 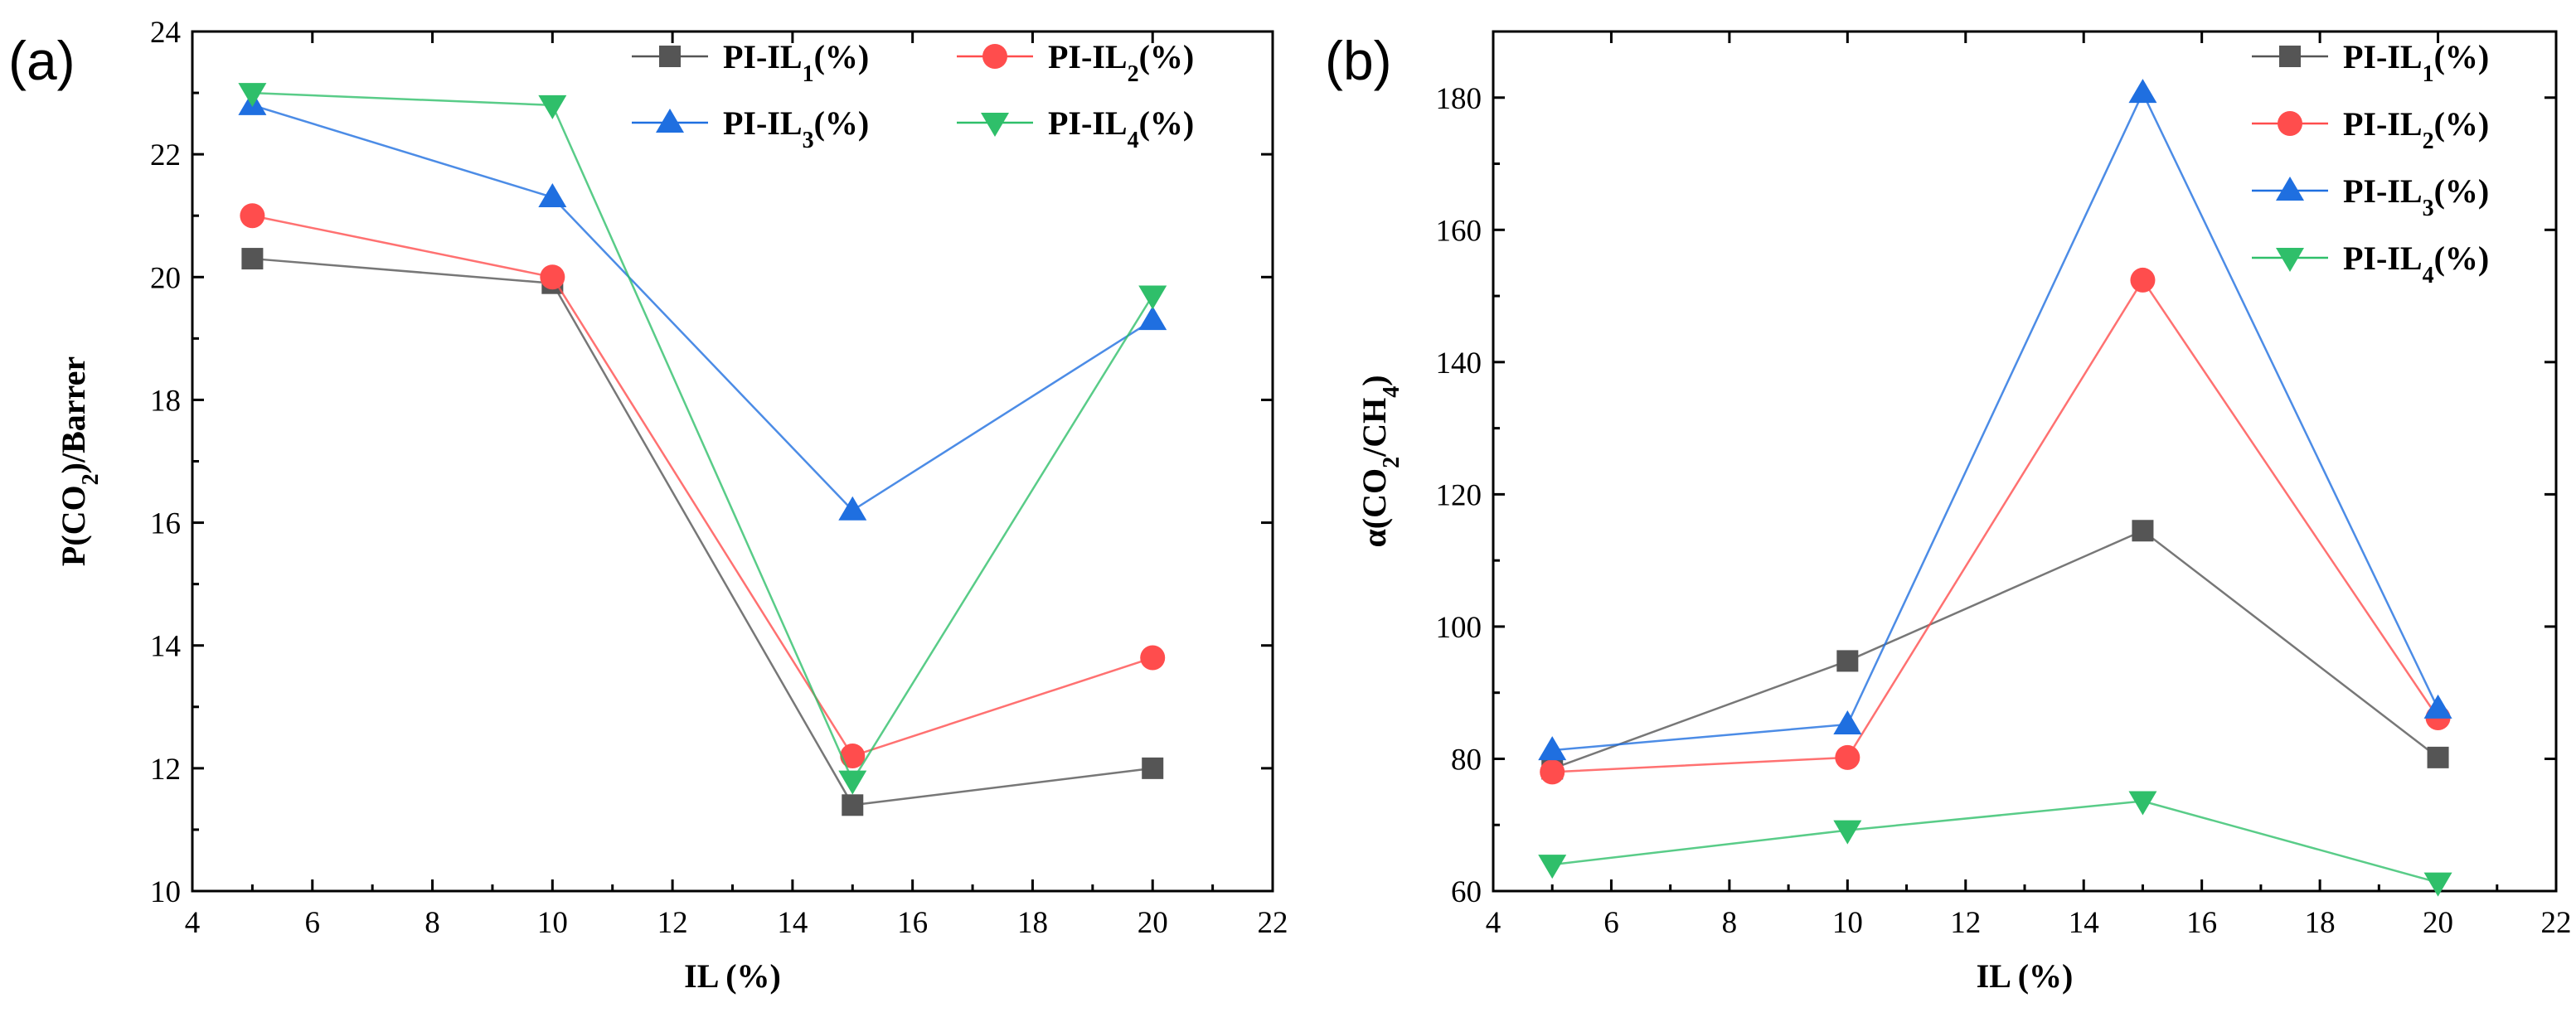 I want to click on y-axis-title: α(CO2/CH4), so click(x=1380, y=461).